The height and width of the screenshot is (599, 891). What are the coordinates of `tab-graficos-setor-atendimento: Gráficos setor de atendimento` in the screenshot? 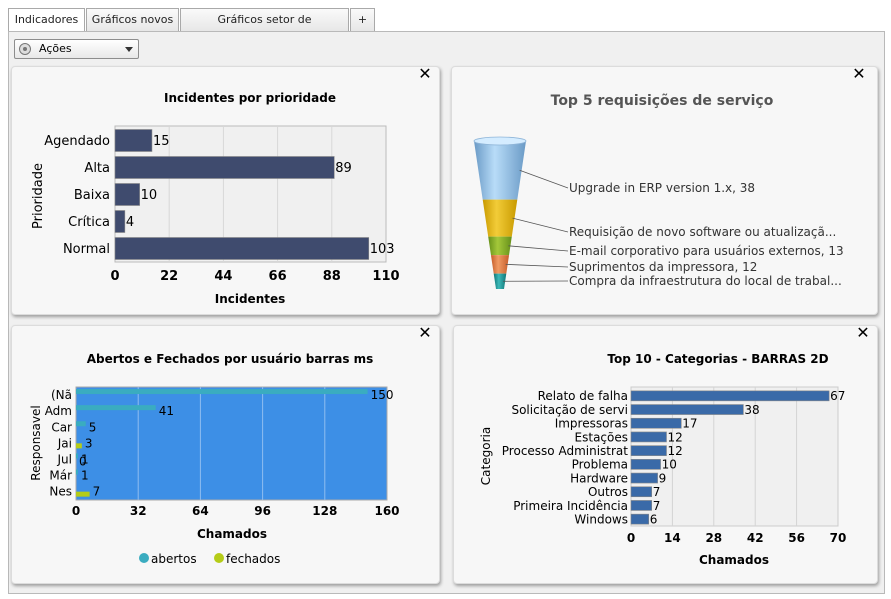 It's located at (264, 28).